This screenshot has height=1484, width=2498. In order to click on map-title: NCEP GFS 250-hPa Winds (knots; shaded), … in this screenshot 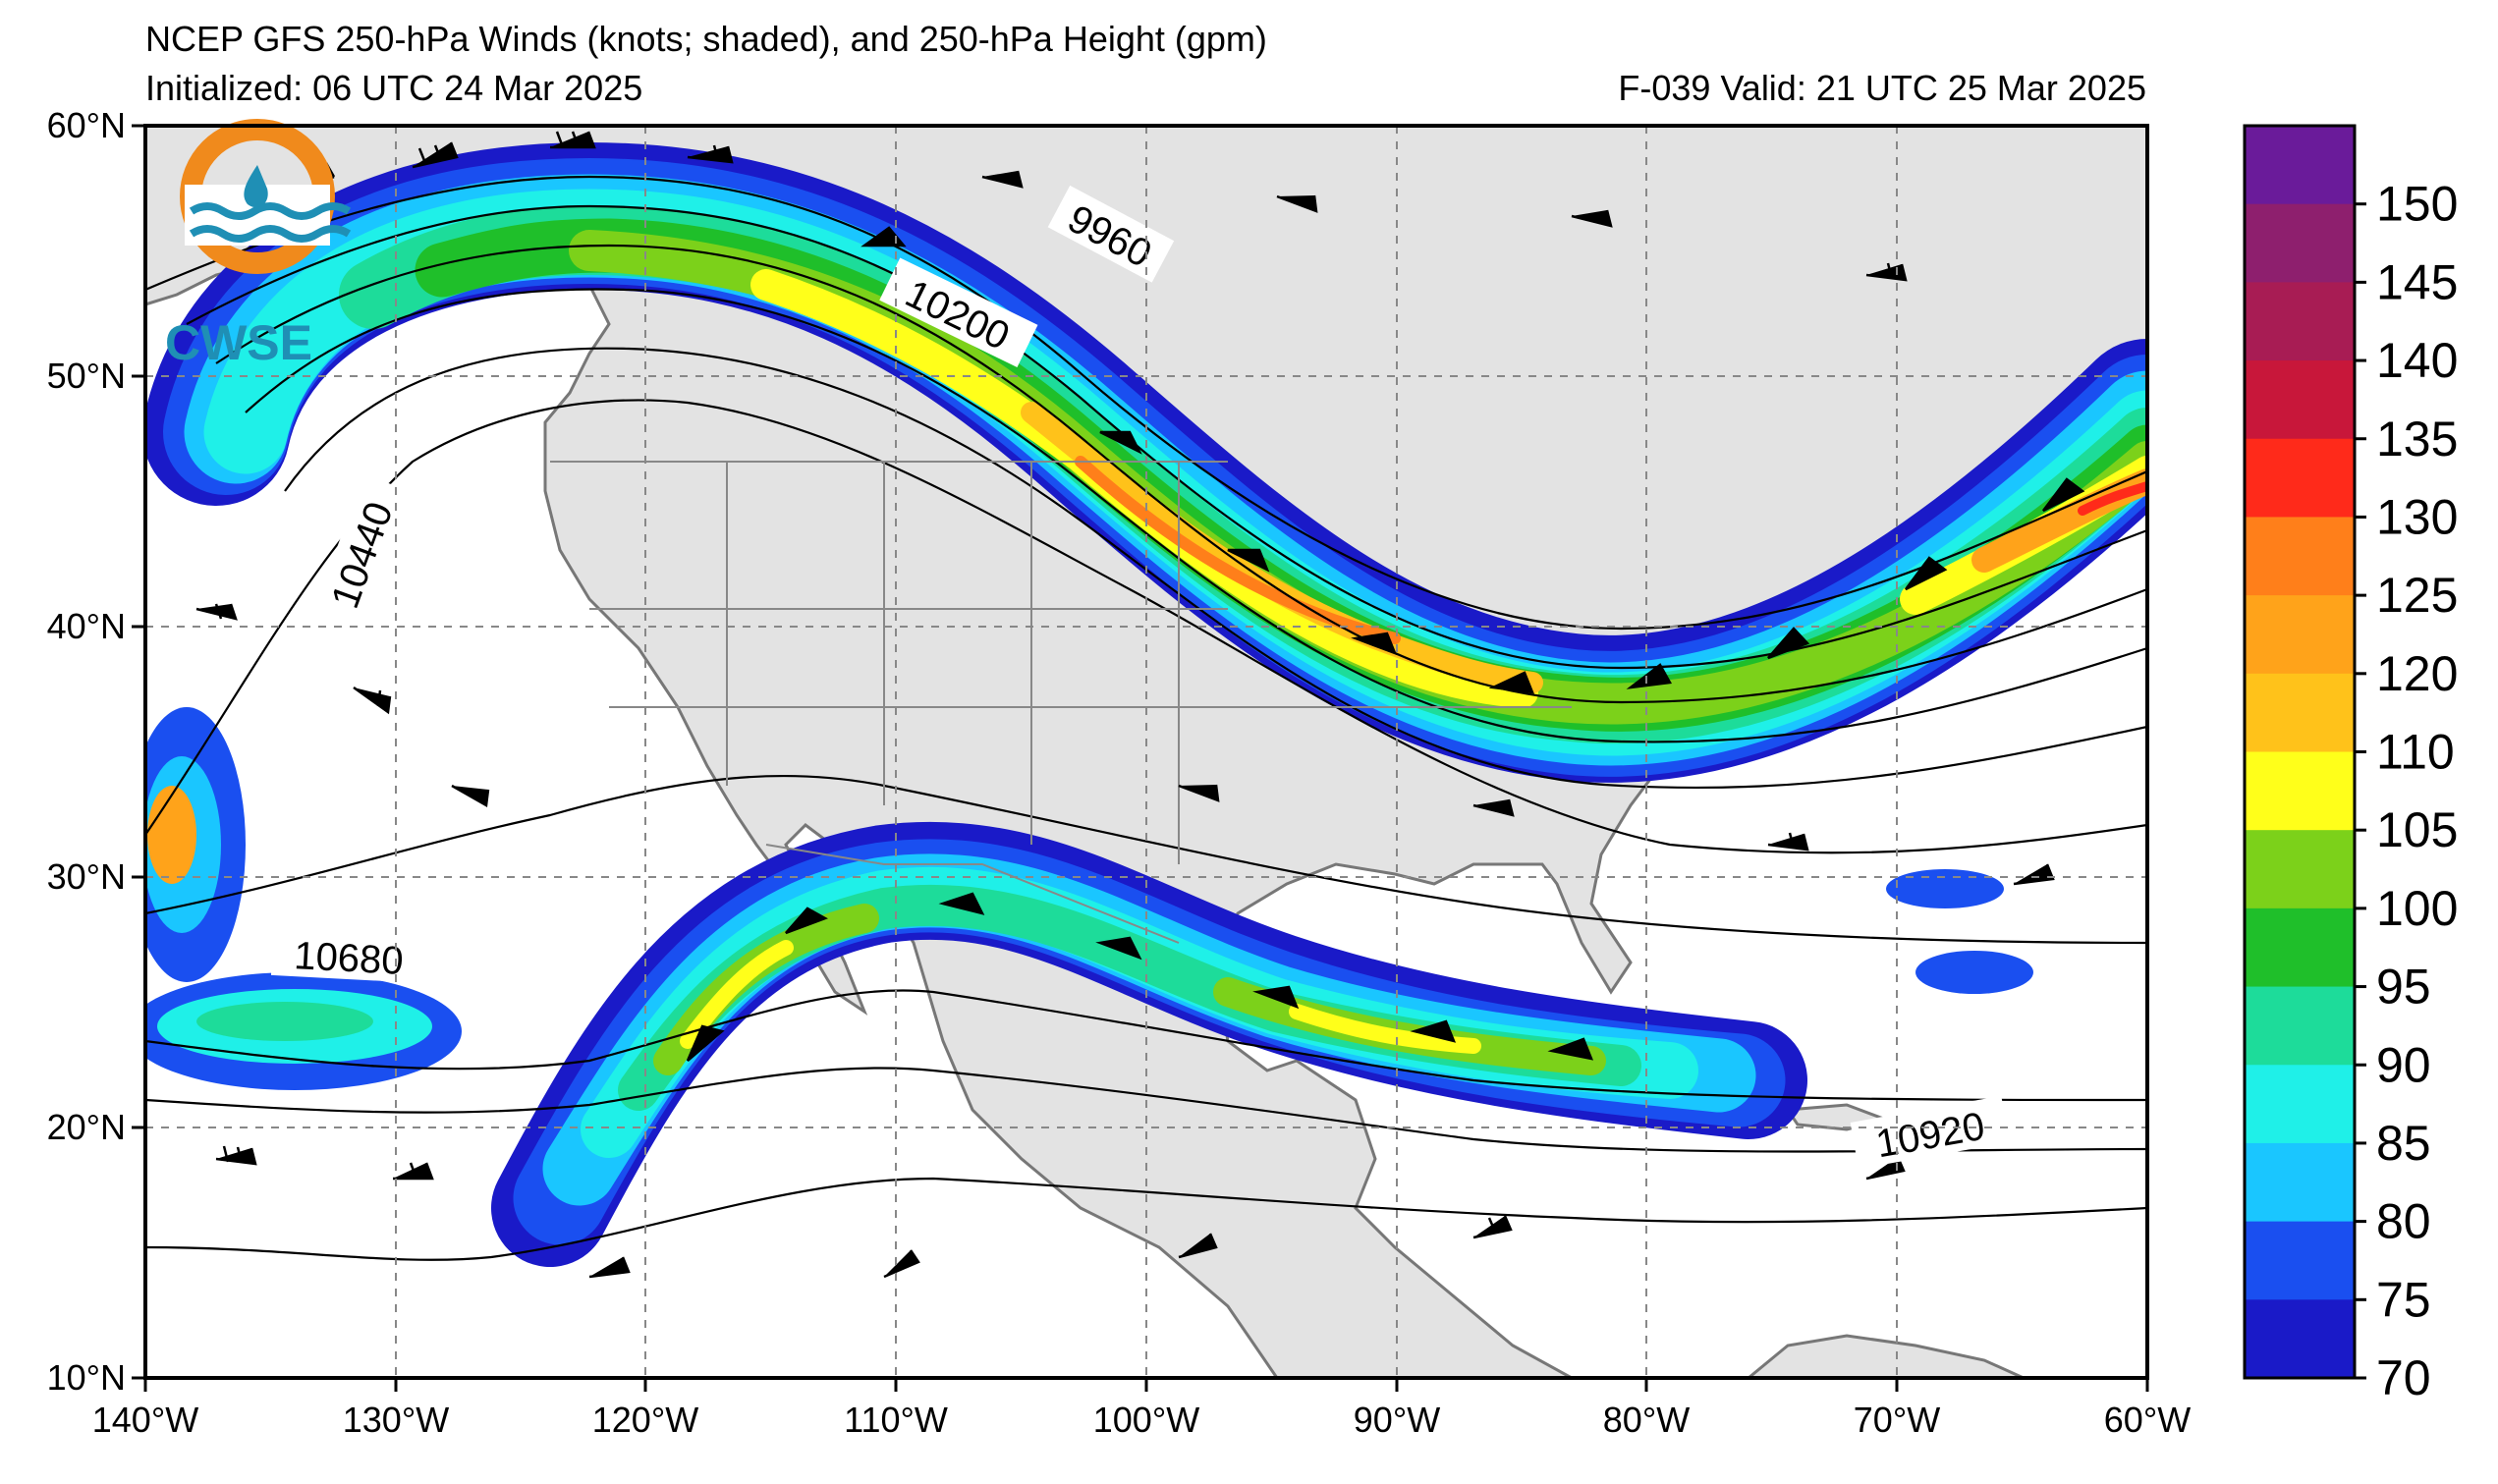, I will do `click(706, 39)`.